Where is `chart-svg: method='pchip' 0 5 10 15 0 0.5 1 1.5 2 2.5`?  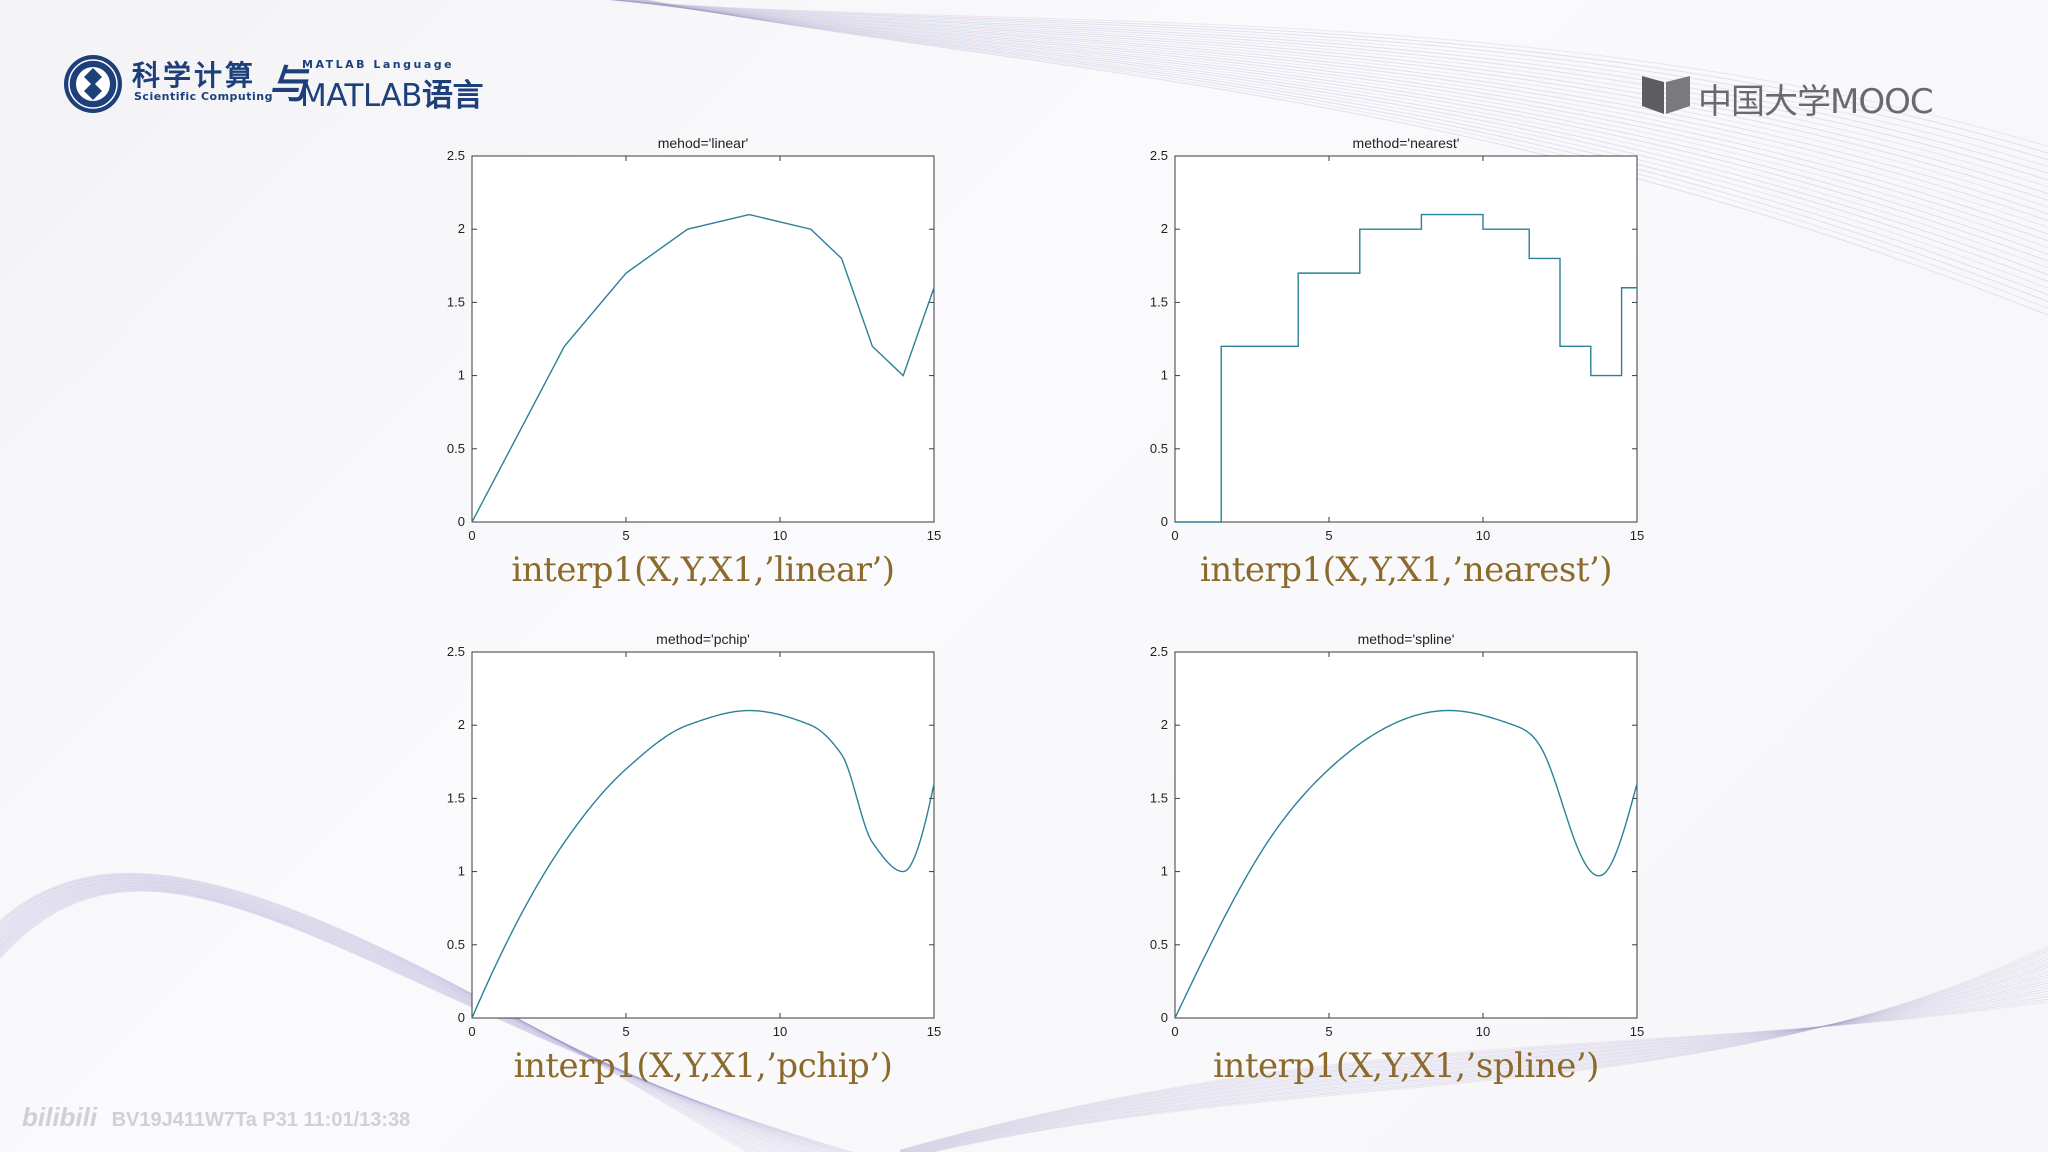
chart-svg: method='pchip' 0 5 10 15 0 0.5 1 1.5 2 2.5 is located at coordinates (694, 835).